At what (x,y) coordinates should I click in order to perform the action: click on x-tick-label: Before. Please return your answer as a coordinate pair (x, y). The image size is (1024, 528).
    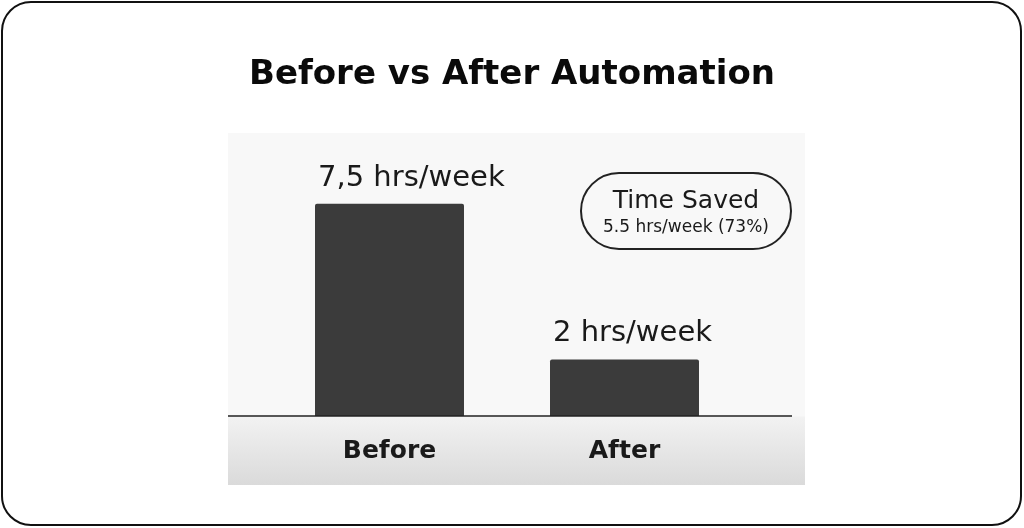
    Looking at the image, I should click on (389, 449).